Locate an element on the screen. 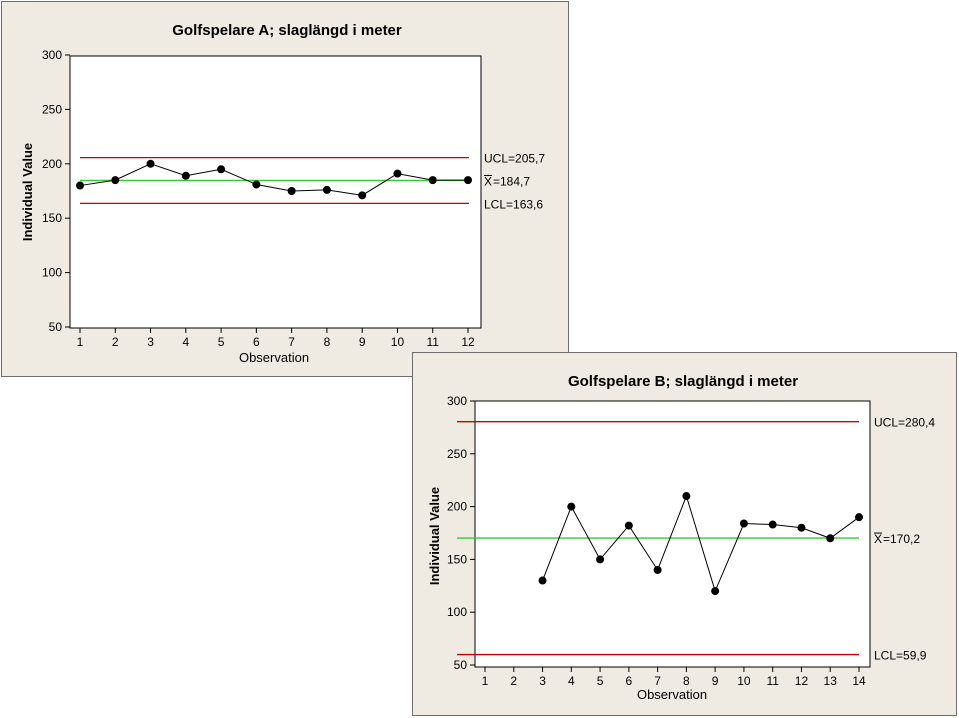  chart-title: Golfspelare A; slaglängd i meter is located at coordinates (287, 30).